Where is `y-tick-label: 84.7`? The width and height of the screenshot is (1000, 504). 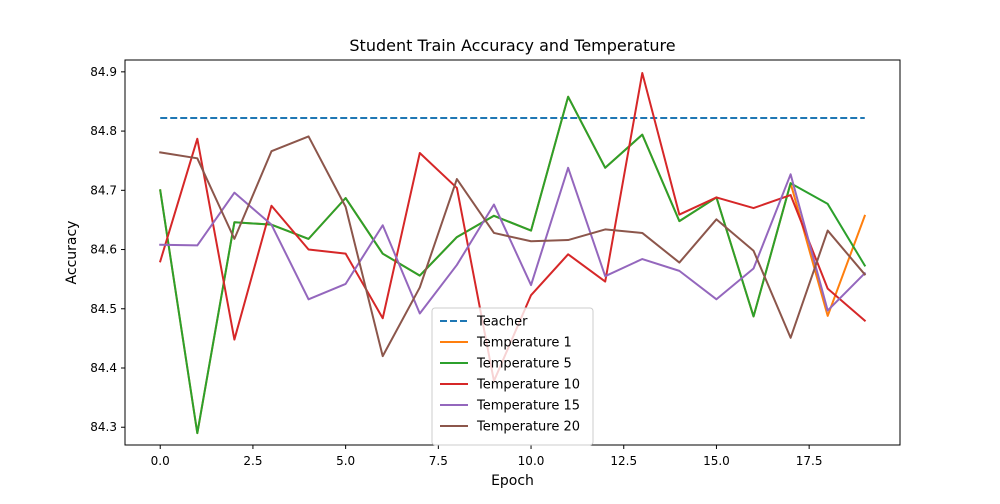 y-tick-label: 84.7 is located at coordinates (103, 190).